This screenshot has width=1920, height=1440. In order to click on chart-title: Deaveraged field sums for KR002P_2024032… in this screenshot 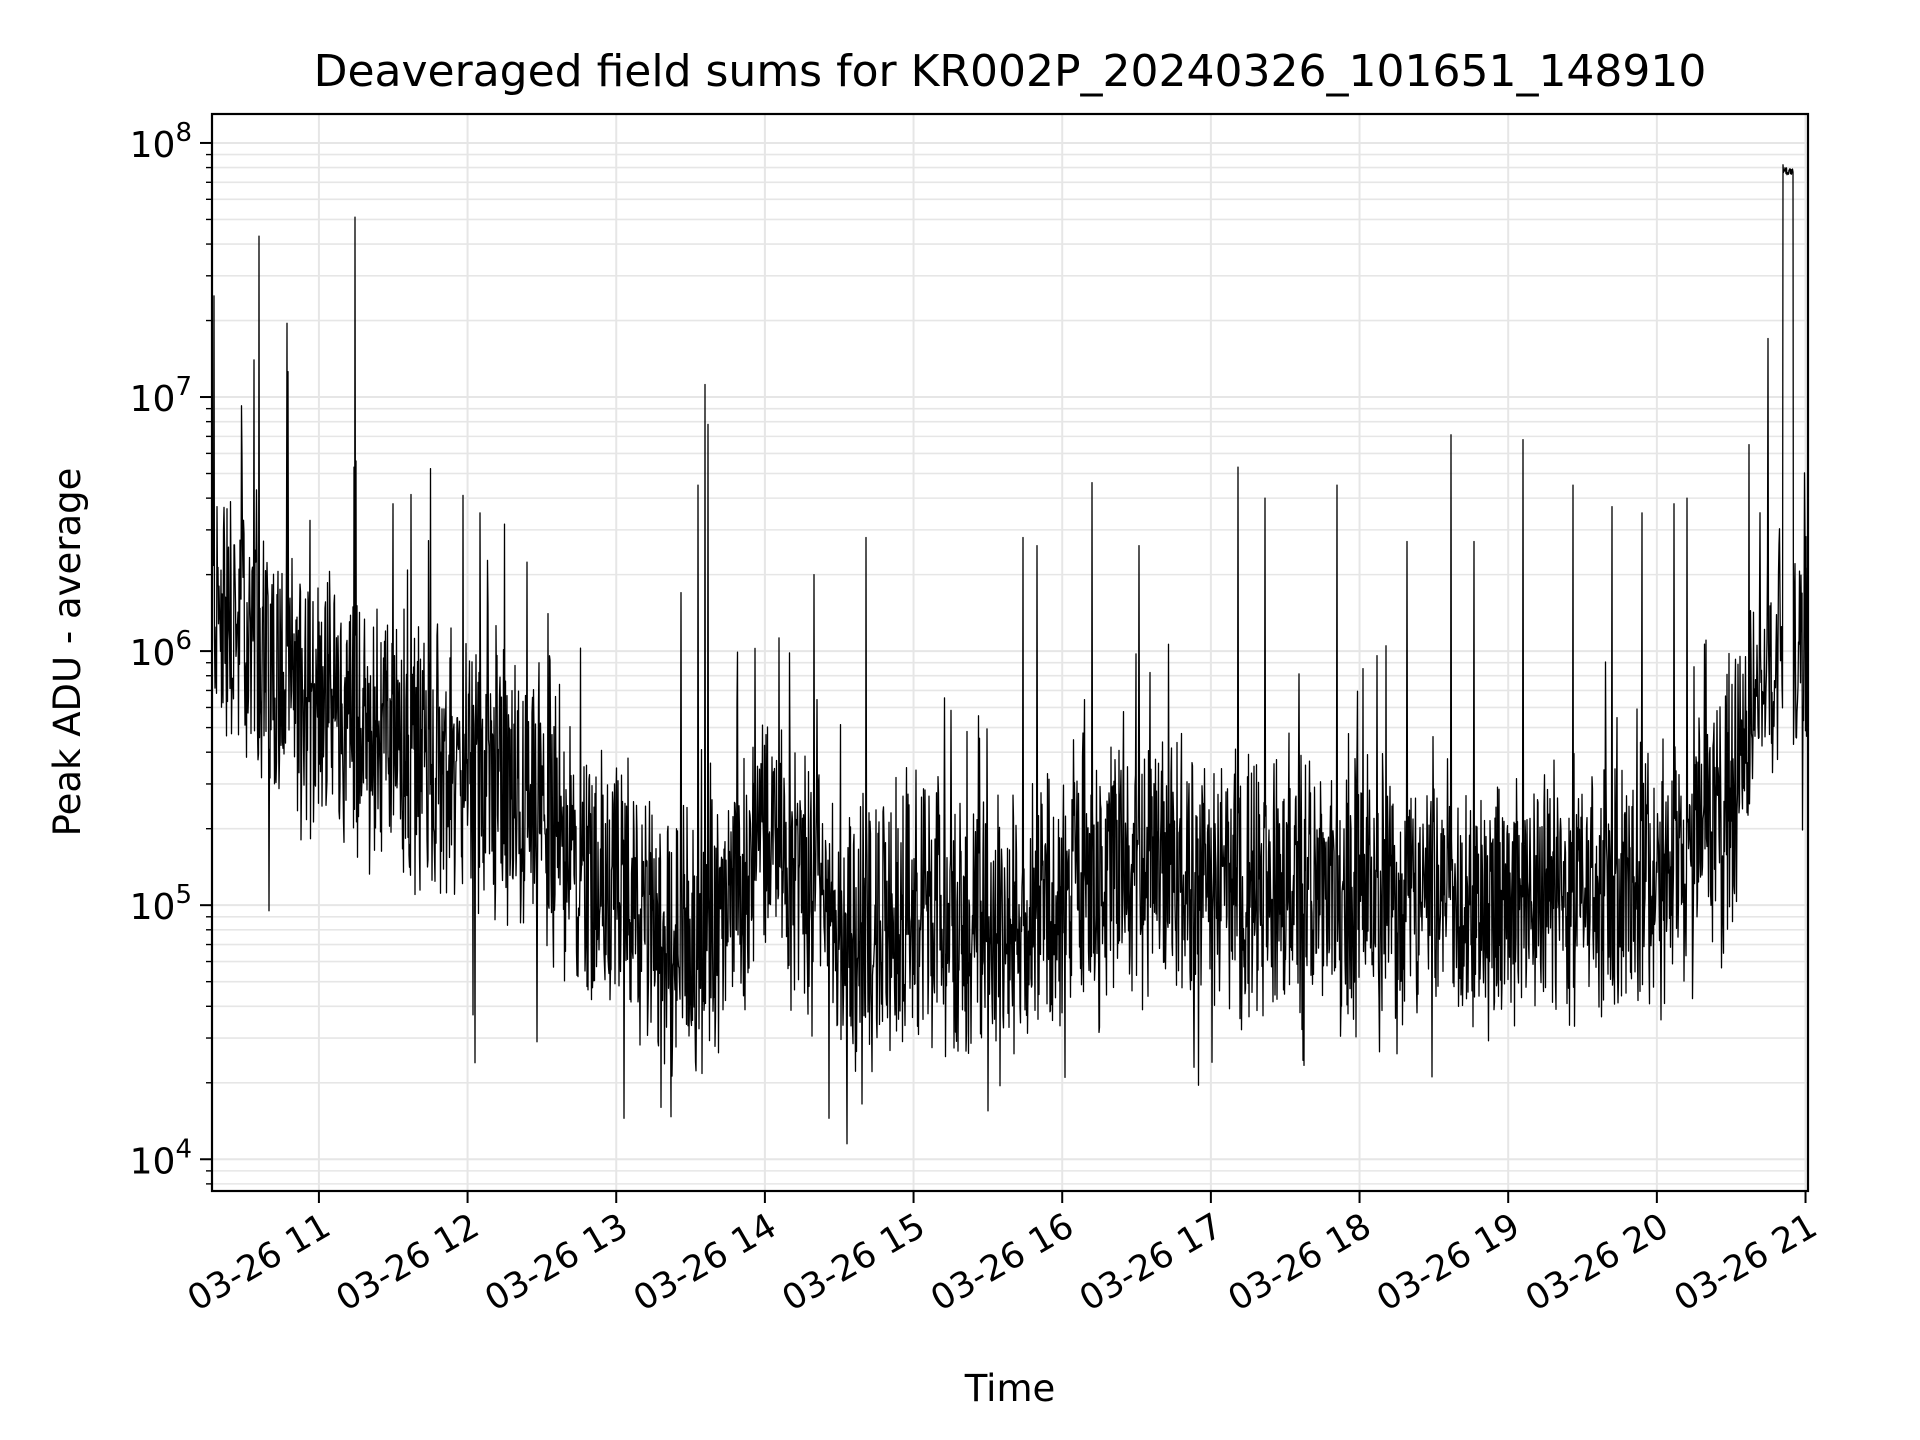, I will do `click(1010, 71)`.